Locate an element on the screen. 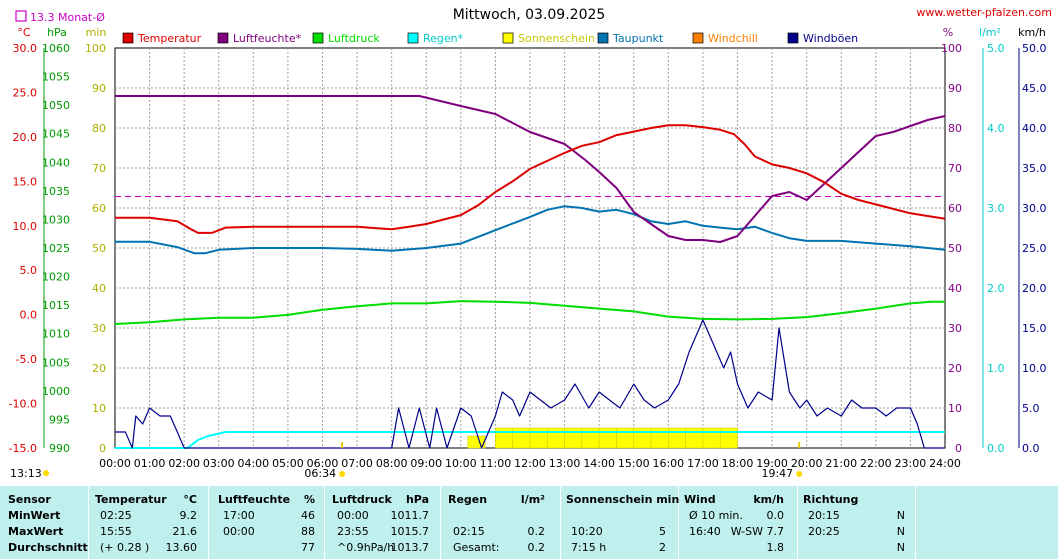 The width and height of the screenshot is (1058, 559). day-length-sun-icon is located at coordinates (46, 473).